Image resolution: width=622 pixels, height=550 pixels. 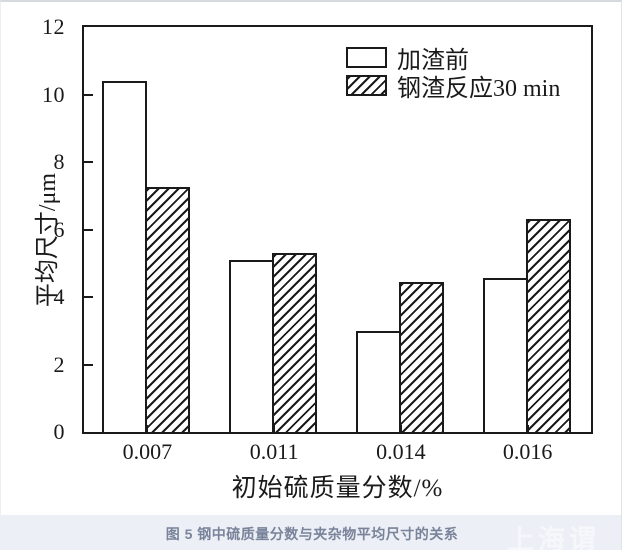 What do you see at coordinates (59, 161) in the screenshot?
I see `y-tick-label: 8` at bounding box center [59, 161].